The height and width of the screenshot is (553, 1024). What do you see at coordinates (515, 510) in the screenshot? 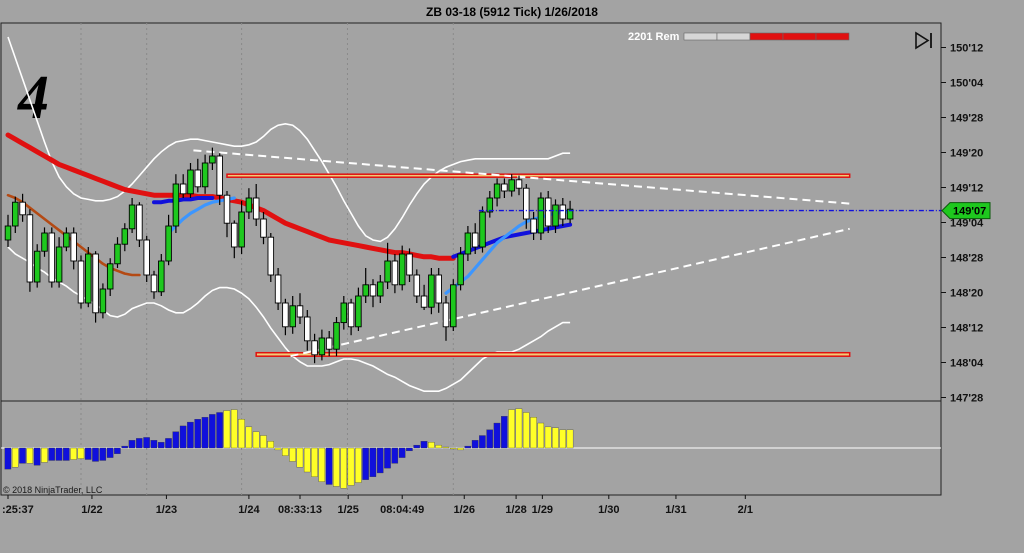
I see `x-tick-label: 1/28` at bounding box center [515, 510].